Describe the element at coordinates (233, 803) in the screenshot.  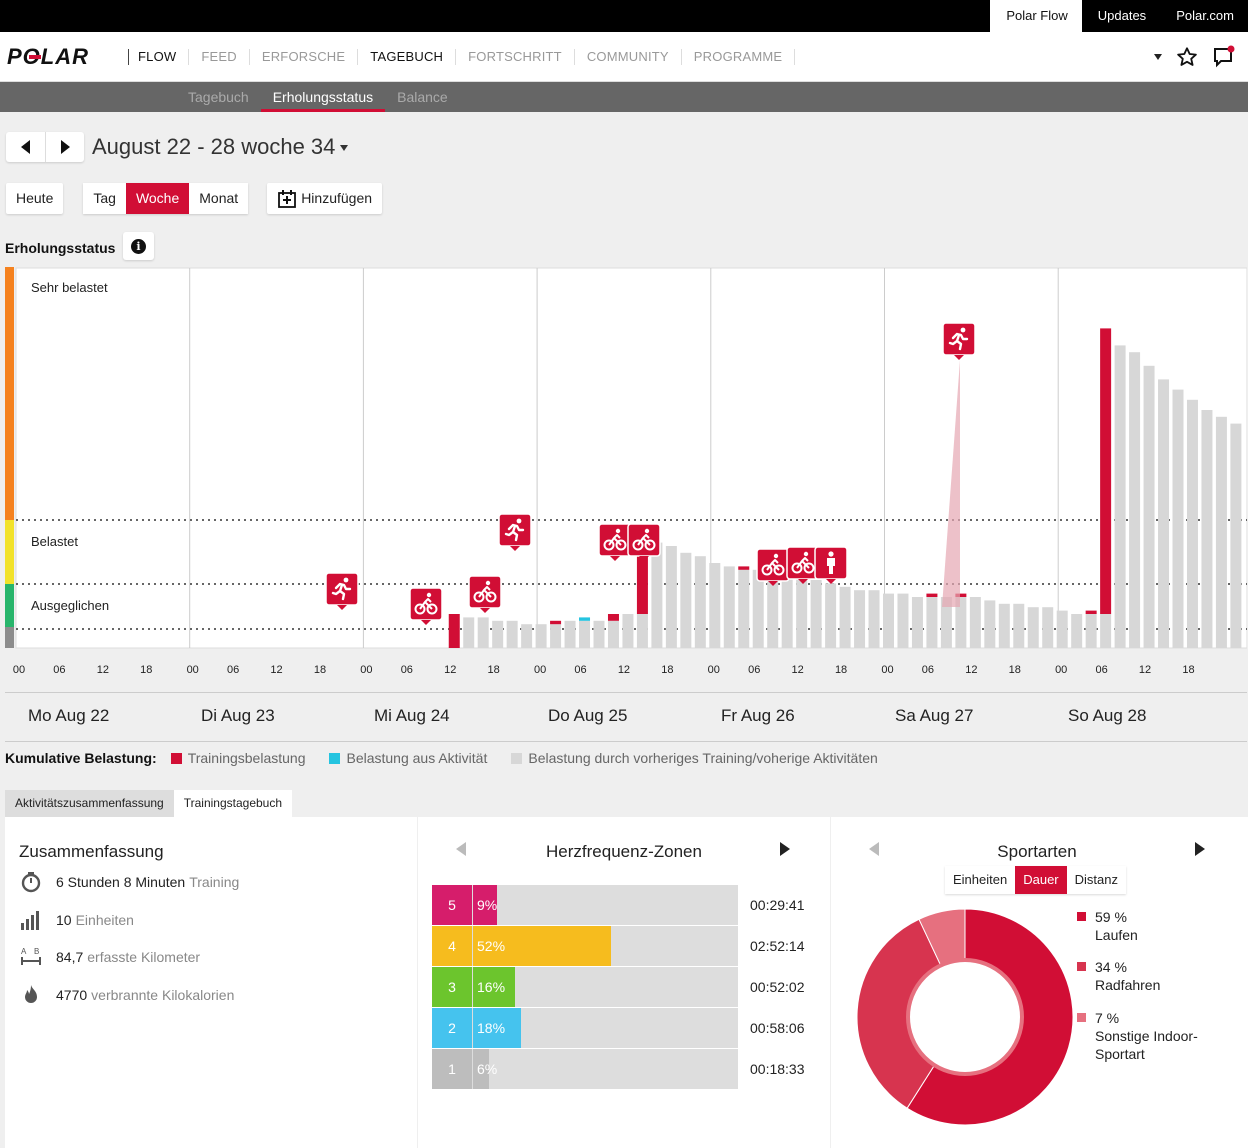
I see `tab-training-diary: Trainingstagebuch` at that location.